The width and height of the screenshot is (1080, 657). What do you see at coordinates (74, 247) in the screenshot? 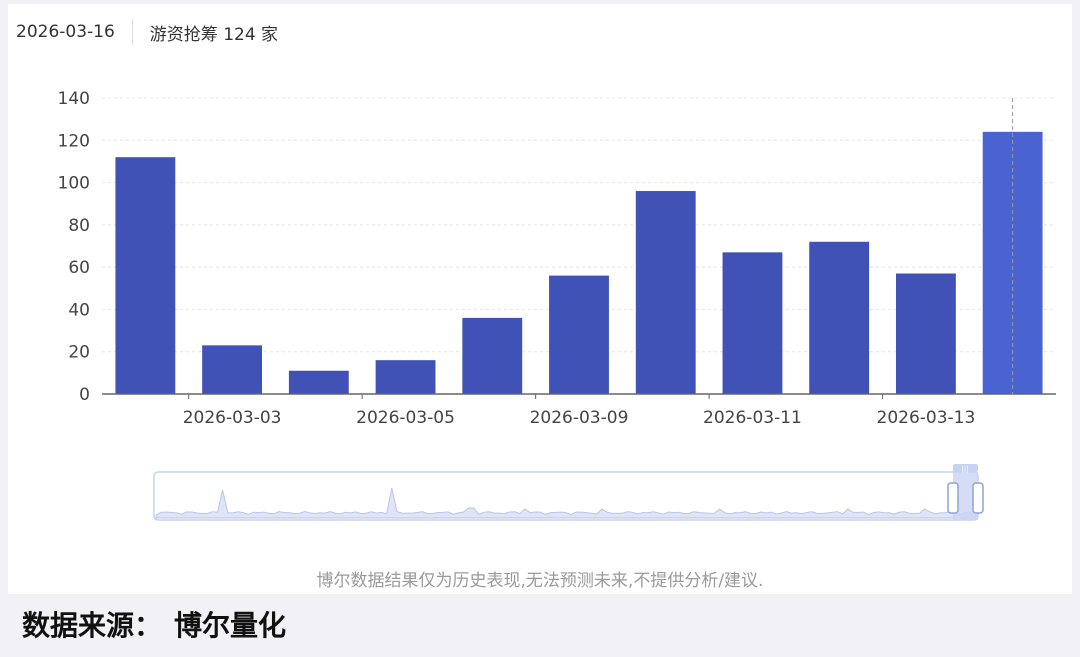
I see `y-axis-tick-labels: 0 20 40 60 80 100 120 140` at bounding box center [74, 247].